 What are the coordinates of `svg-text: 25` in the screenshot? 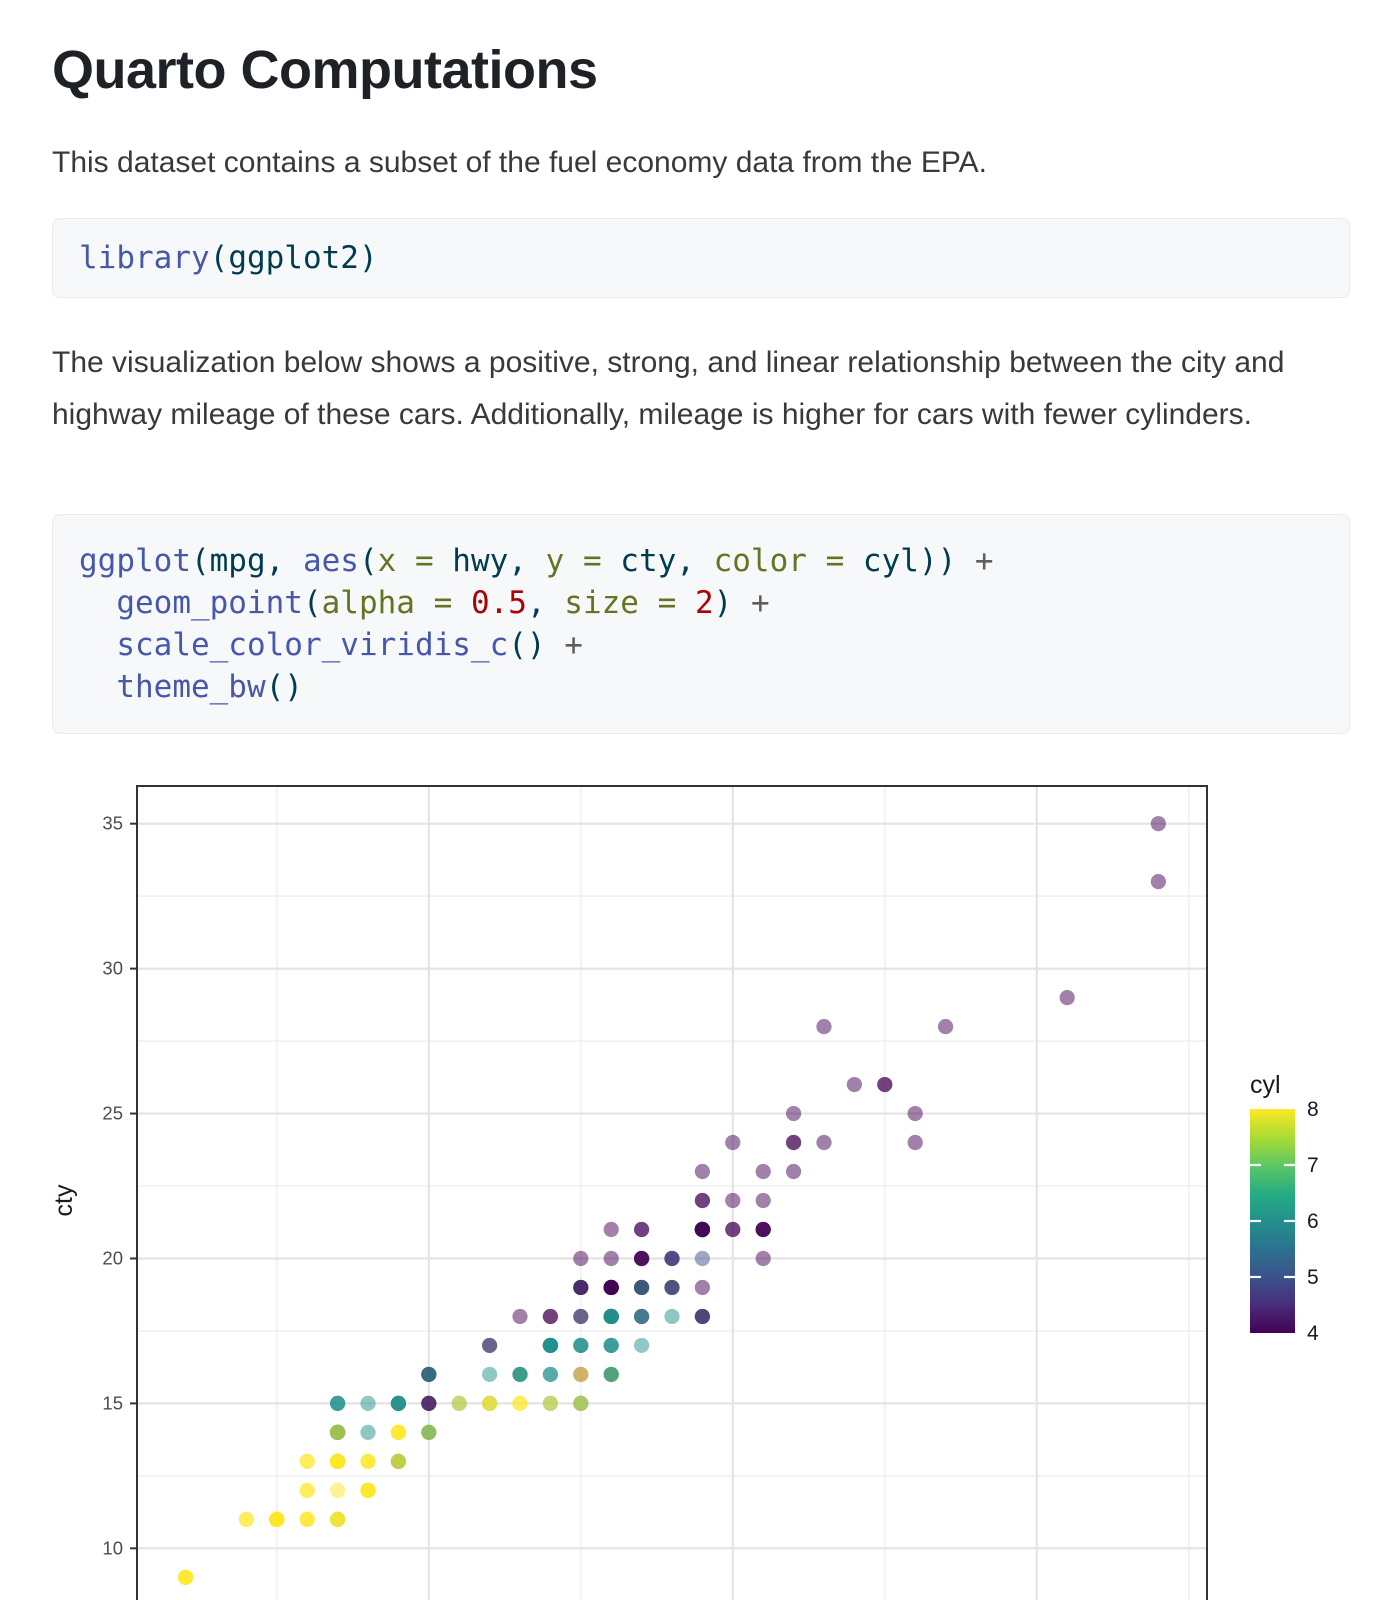 It's located at (112, 1113).